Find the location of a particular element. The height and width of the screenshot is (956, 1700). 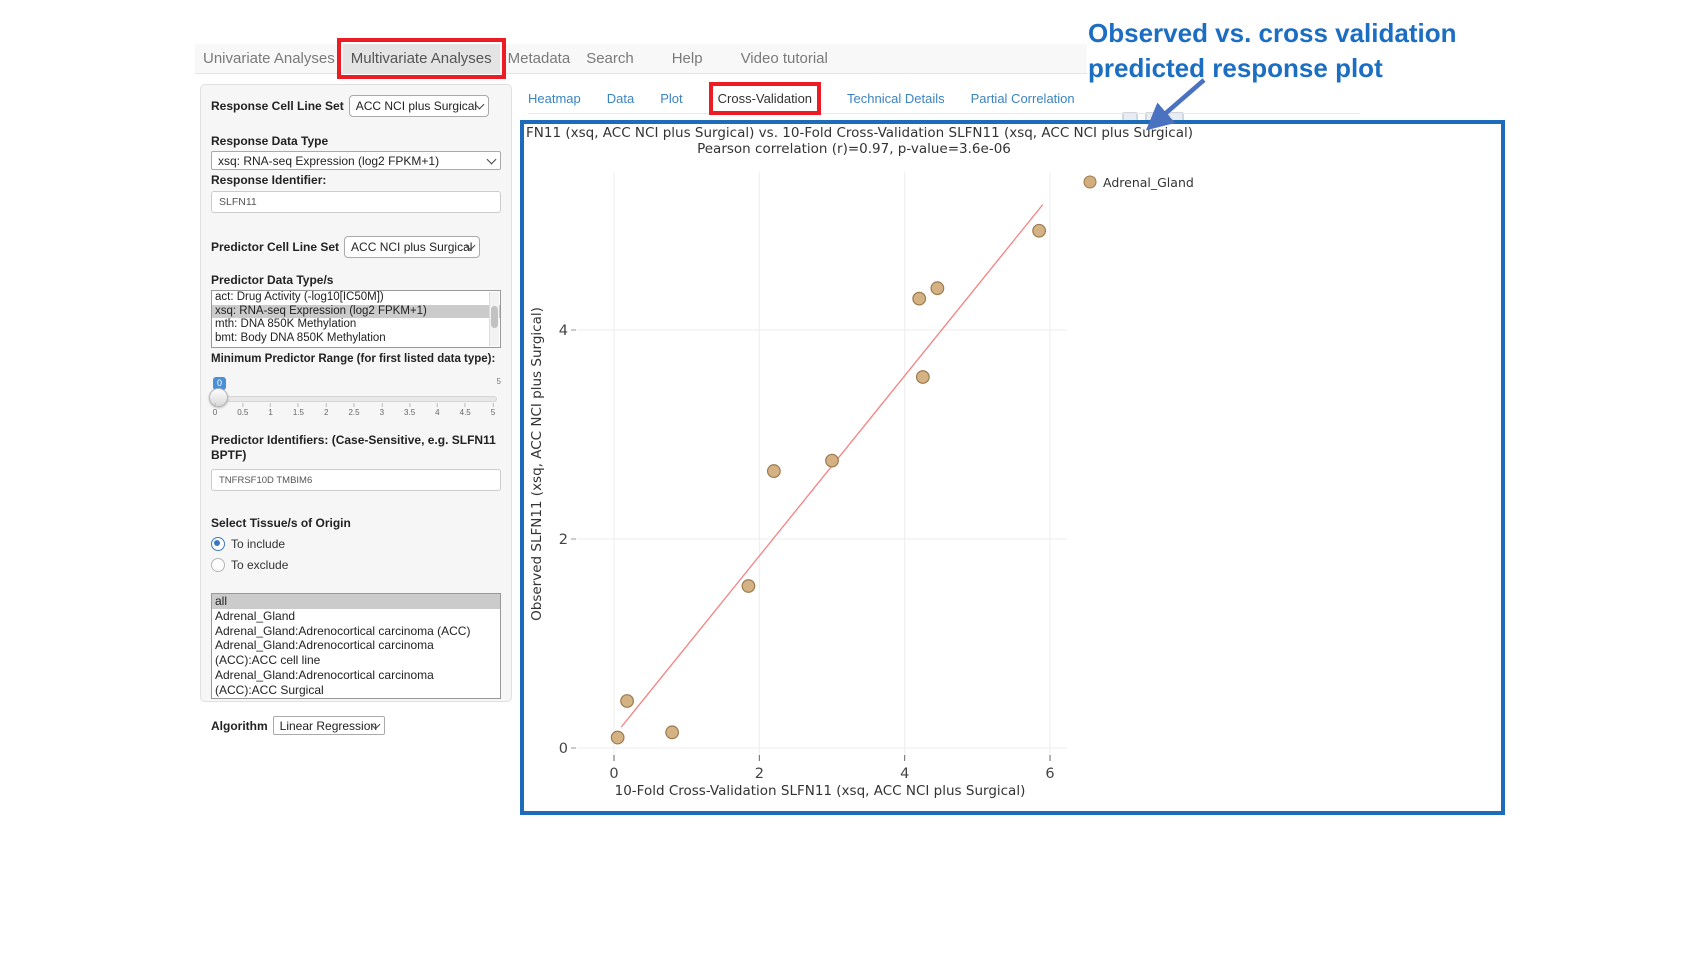

annotation-arrow is located at coordinates (1175, 104).